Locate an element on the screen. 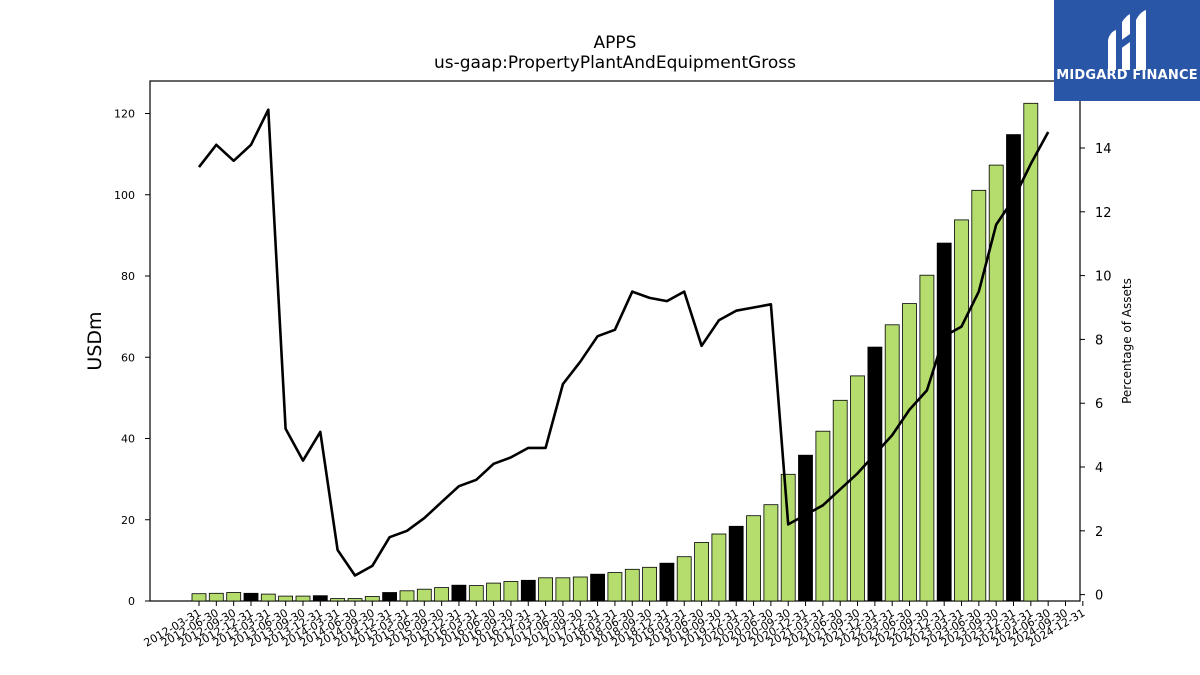 Image resolution: width=1200 pixels, height=675 pixels. y2-axis-label: Percentage of Assets is located at coordinates (1127, 341).